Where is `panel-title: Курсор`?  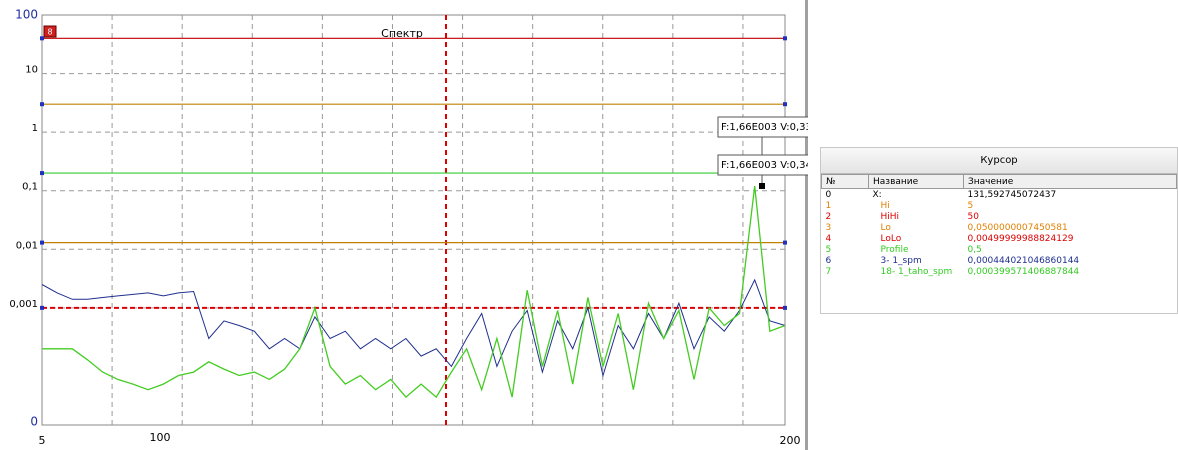 panel-title: Курсор is located at coordinates (999, 161).